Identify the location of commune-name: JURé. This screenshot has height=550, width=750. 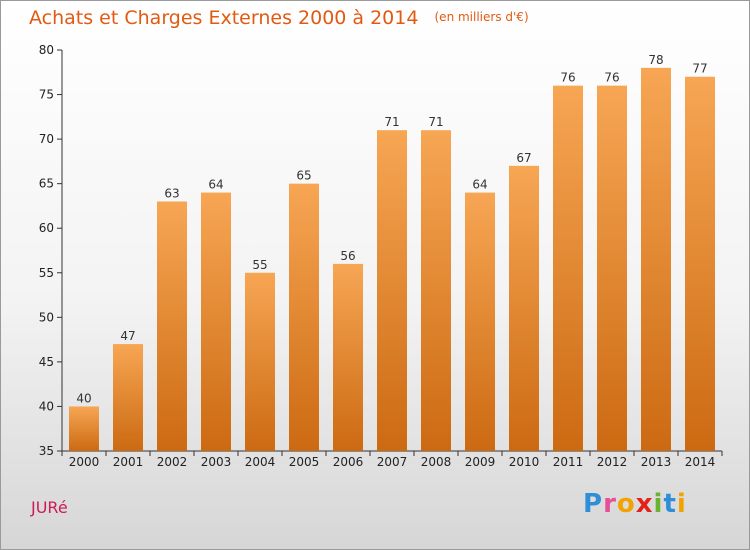
(49, 507).